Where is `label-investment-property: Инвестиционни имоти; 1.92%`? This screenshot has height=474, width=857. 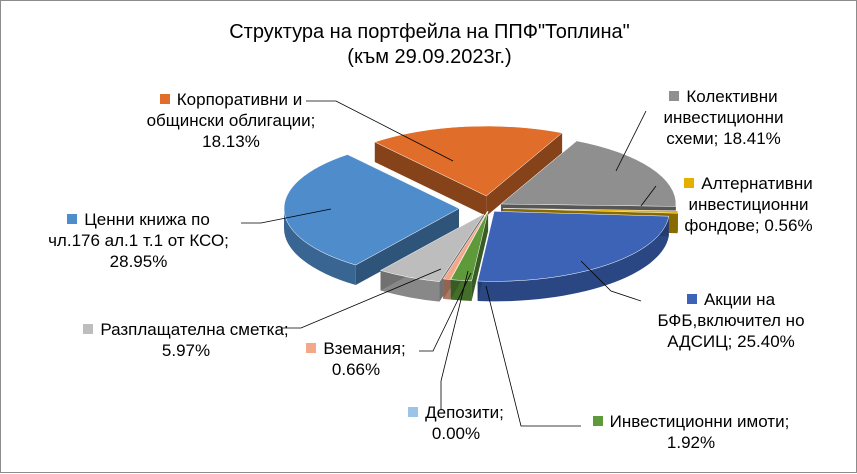 label-investment-property: Инвестиционни имоти; 1.92% is located at coordinates (691, 432).